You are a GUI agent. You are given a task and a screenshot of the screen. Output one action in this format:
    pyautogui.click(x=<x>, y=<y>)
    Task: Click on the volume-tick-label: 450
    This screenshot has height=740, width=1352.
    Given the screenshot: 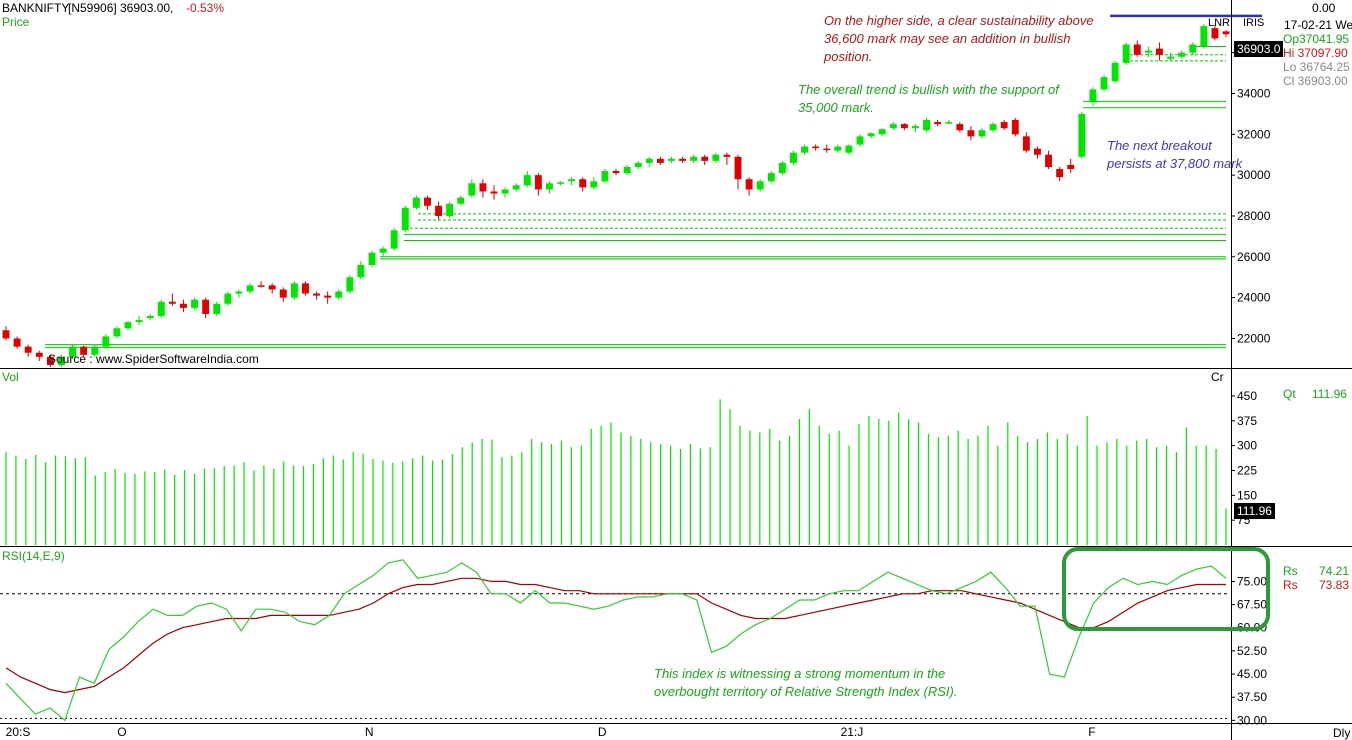 What is the action you would take?
    pyautogui.click(x=1247, y=396)
    